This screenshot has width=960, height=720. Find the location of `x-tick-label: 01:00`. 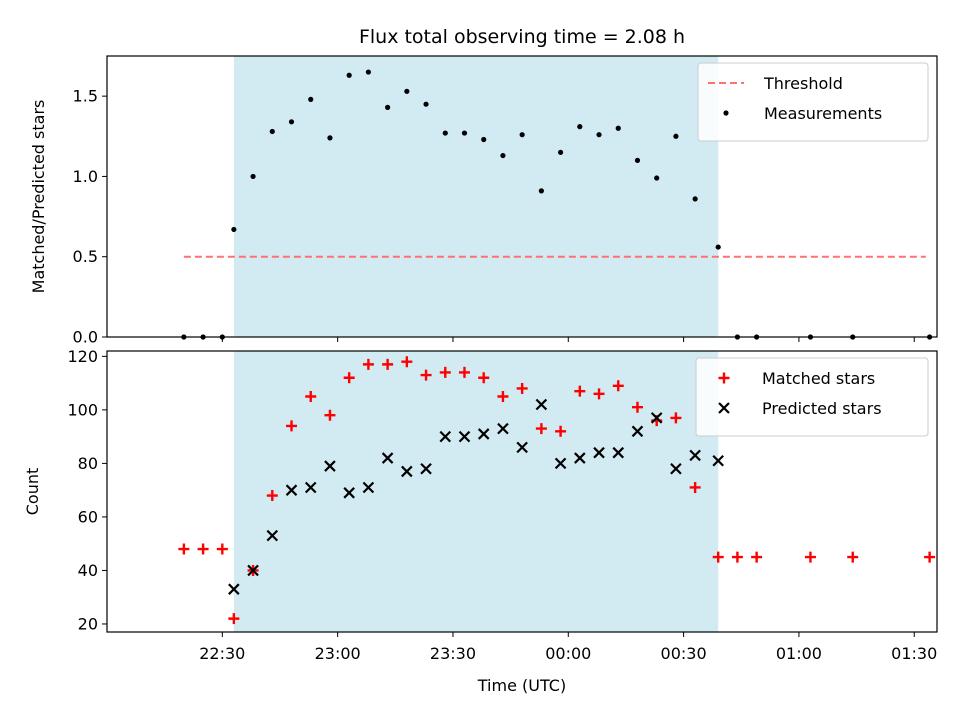

x-tick-label: 01:00 is located at coordinates (799, 653).